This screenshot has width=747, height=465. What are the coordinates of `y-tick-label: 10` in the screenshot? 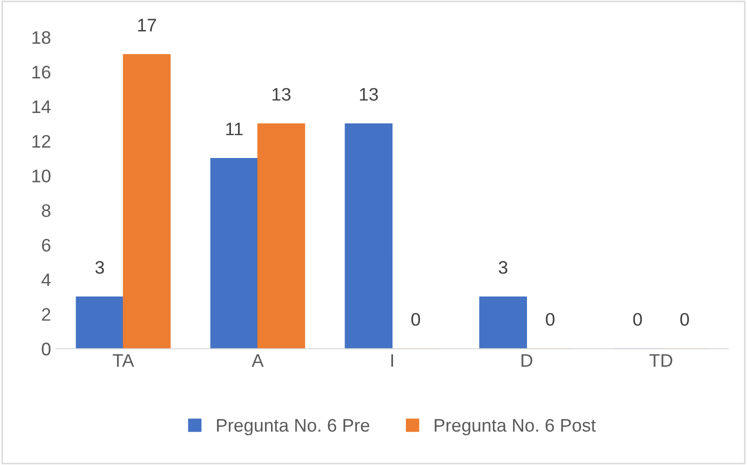 It's located at (41, 176).